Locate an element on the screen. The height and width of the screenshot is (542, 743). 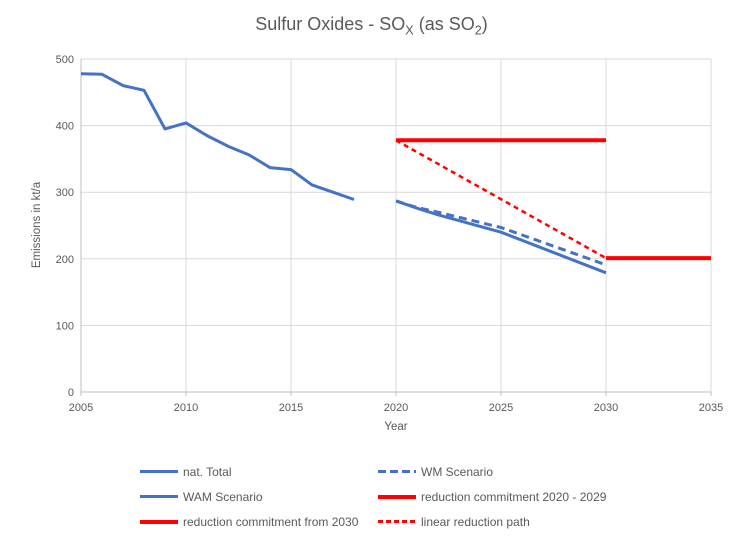
legend-label: reduction commitment from 2030 is located at coordinates (271, 521).